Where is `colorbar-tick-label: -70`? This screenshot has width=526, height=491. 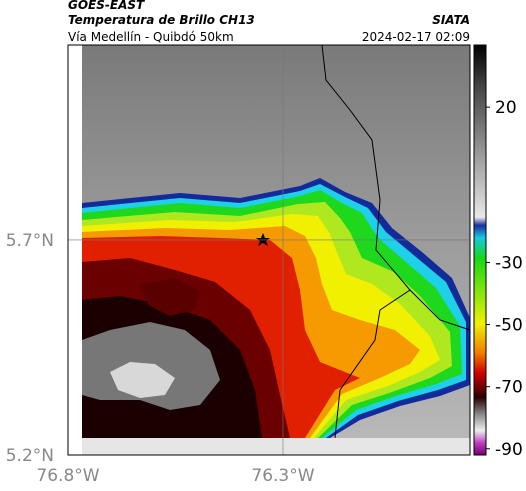 colorbar-tick-label: -70 is located at coordinates (509, 388).